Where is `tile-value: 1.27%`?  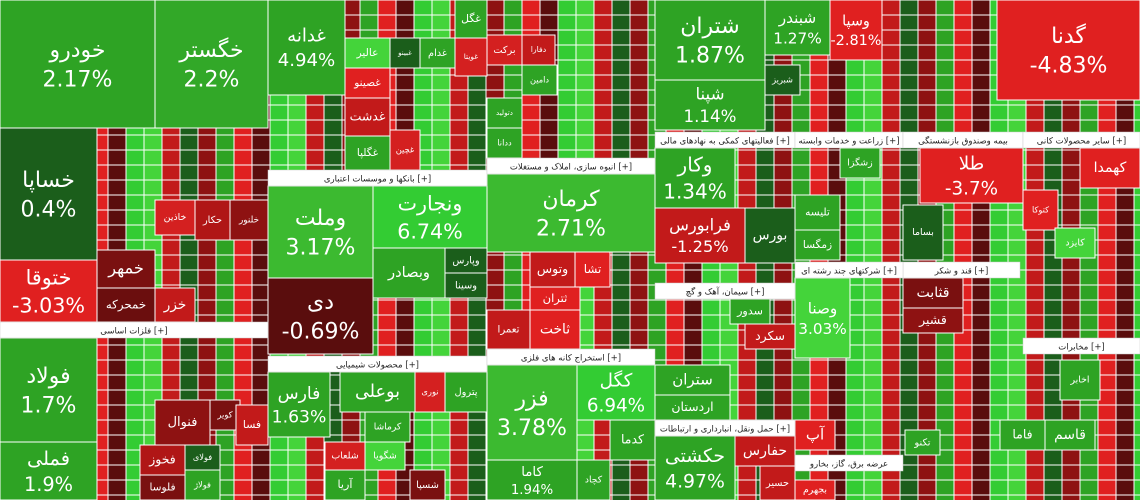
tile-value: 1.27% is located at coordinates (797, 38).